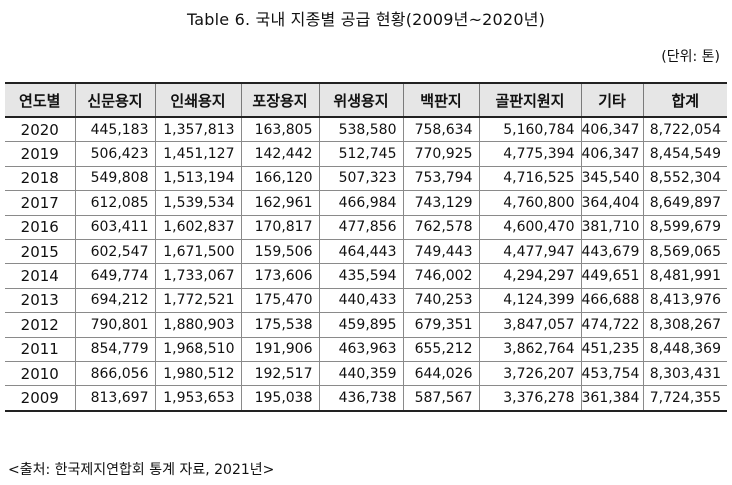 This screenshot has width=732, height=485. Describe the element at coordinates (114, 129) in the screenshot. I see `value-cell: 445,183` at that location.